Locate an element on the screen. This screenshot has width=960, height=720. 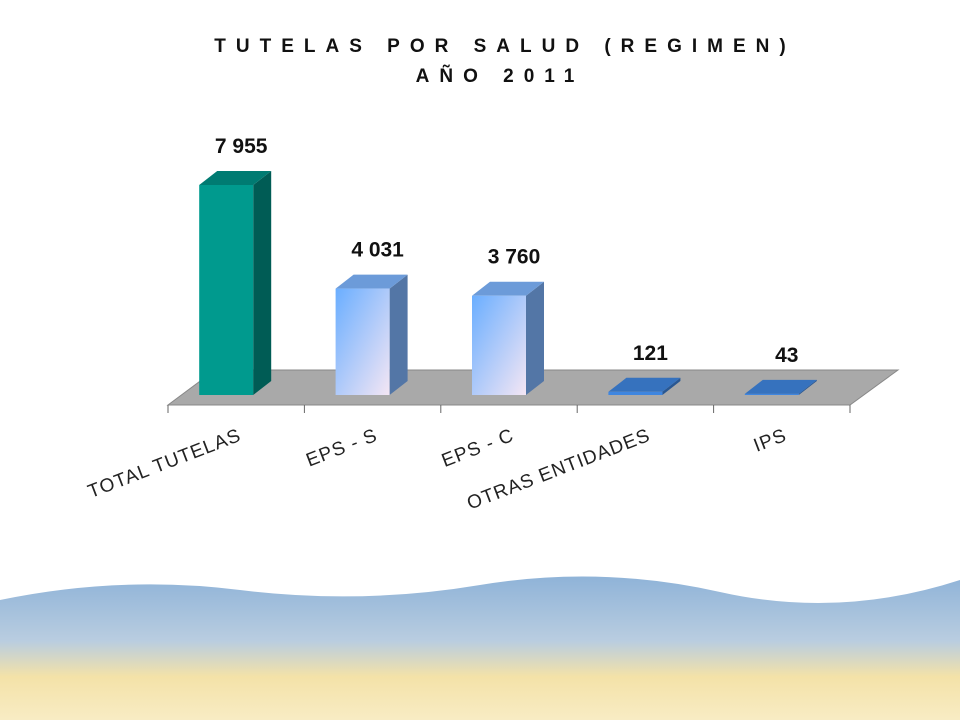
value-label: 4 031 is located at coordinates (377, 250).